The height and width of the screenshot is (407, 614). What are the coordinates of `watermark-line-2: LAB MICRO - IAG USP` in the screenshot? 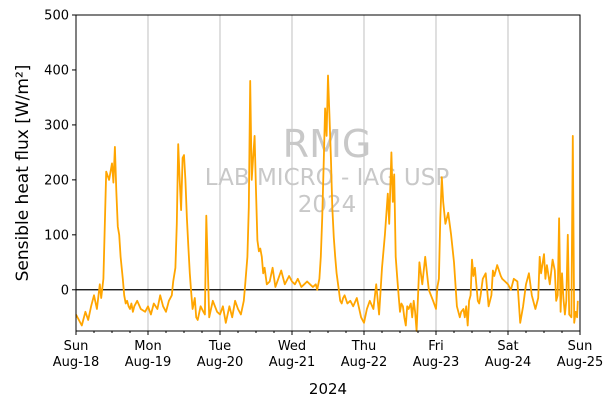 It's located at (327, 178).